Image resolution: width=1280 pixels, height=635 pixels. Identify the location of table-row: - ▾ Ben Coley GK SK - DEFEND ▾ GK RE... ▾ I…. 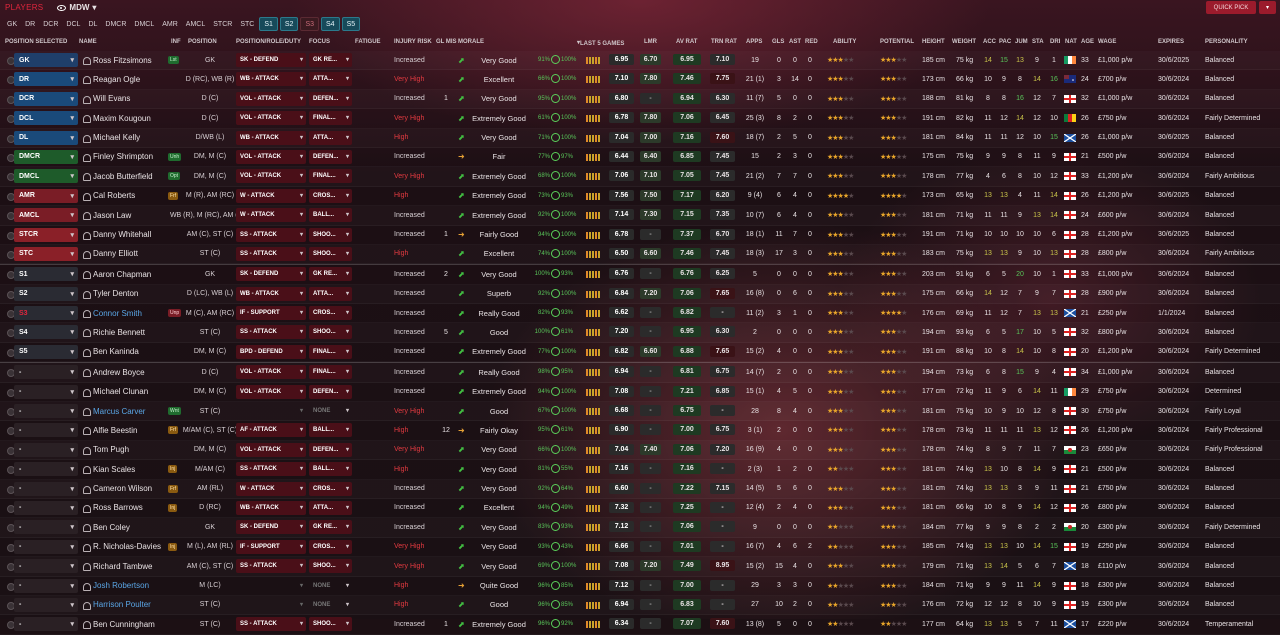
(640, 528).